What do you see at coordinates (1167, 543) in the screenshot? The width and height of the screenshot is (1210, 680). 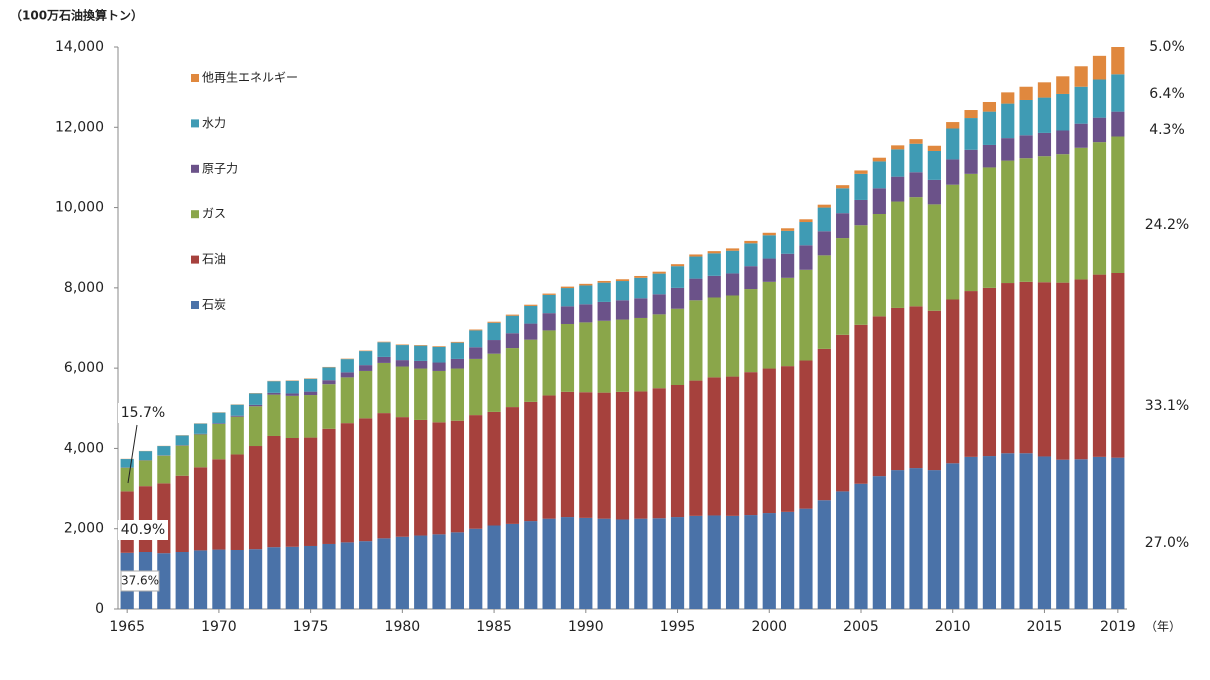 I see `end-label: 27.0%` at bounding box center [1167, 543].